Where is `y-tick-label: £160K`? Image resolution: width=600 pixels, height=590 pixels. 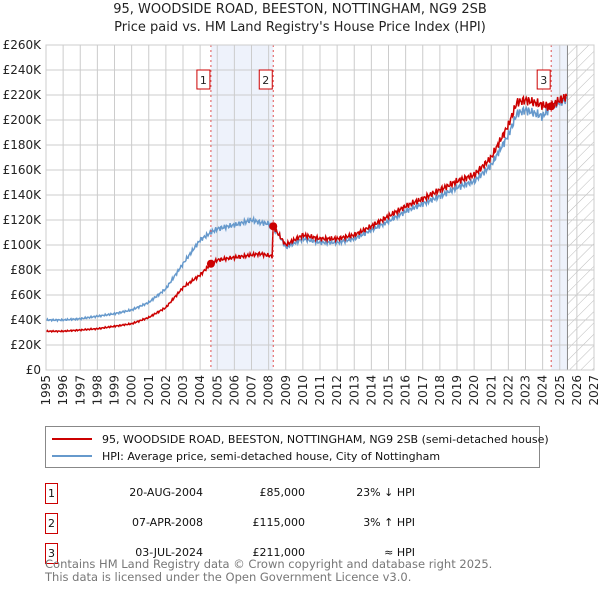
y-tick-label: £160K is located at coordinates (23, 170).